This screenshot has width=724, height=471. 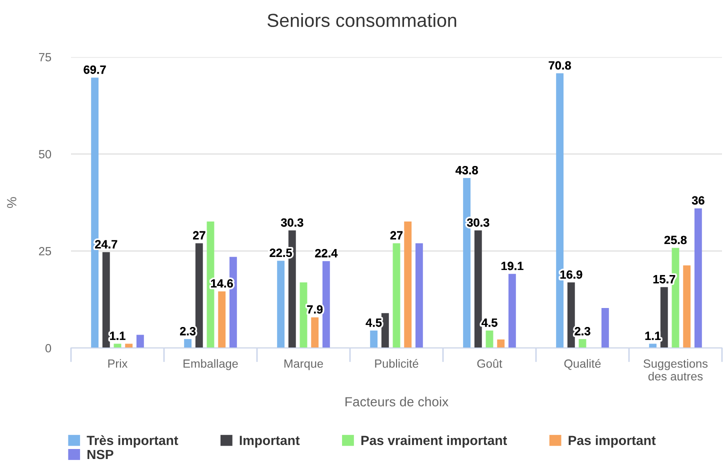 I want to click on data-label: 14.6, so click(x=222, y=283).